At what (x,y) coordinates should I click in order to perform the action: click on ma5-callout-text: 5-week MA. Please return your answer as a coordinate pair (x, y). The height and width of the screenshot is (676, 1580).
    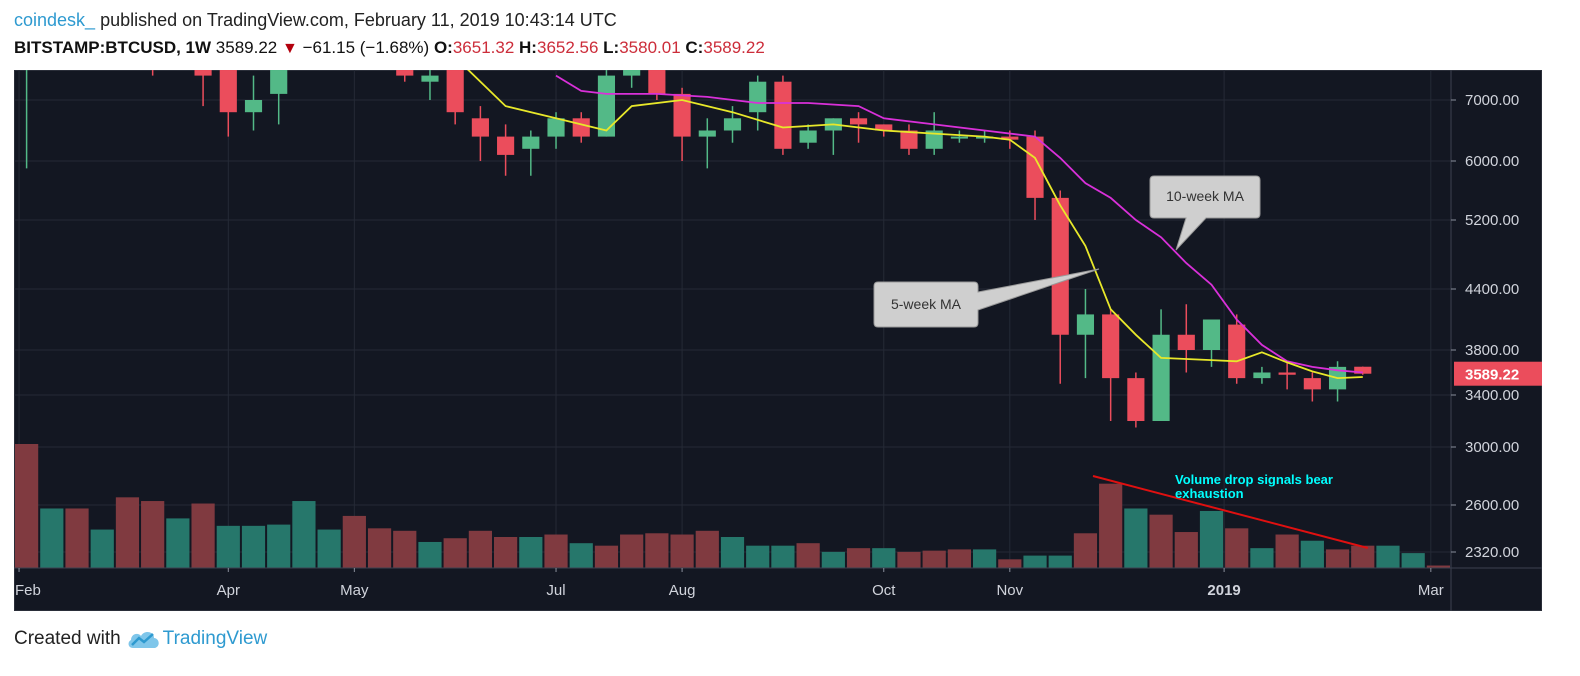
    Looking at the image, I should click on (926, 304).